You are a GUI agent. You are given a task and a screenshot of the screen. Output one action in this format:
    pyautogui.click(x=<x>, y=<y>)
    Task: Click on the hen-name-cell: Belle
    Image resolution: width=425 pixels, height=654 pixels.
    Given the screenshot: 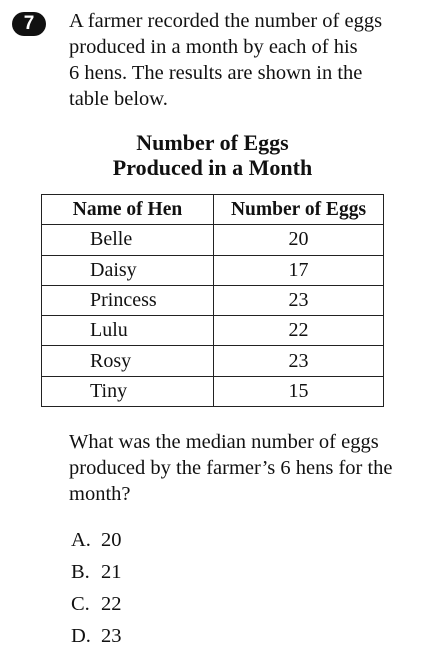 What is the action you would take?
    pyautogui.click(x=127, y=240)
    